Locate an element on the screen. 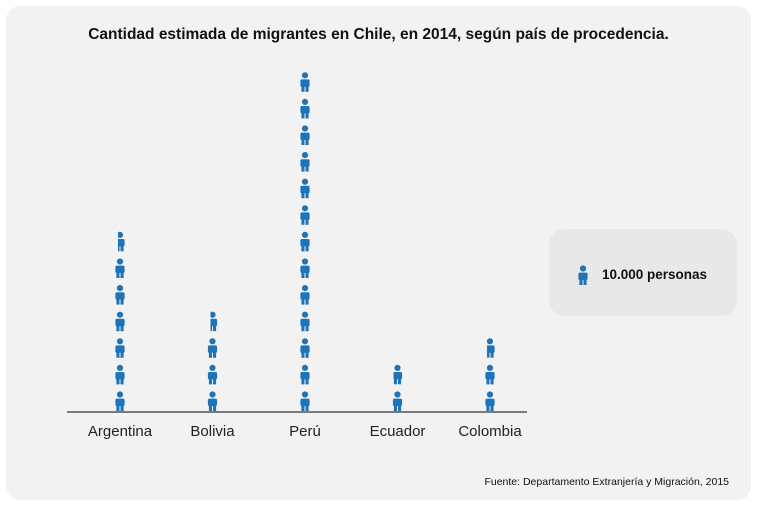 The image size is (757, 512). tick-label-colombia: Colombia is located at coordinates (490, 431).